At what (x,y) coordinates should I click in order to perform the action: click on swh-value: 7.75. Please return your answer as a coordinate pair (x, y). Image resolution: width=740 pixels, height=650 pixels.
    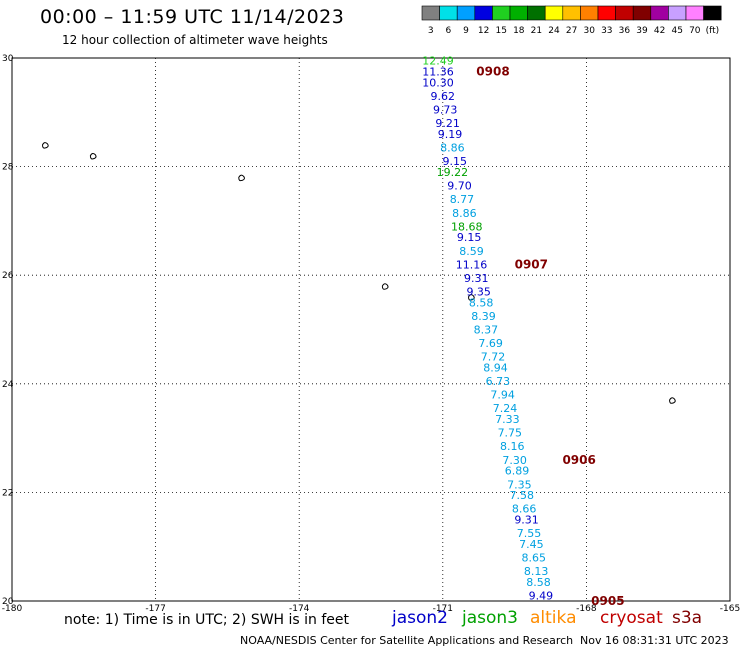
    Looking at the image, I should click on (510, 433).